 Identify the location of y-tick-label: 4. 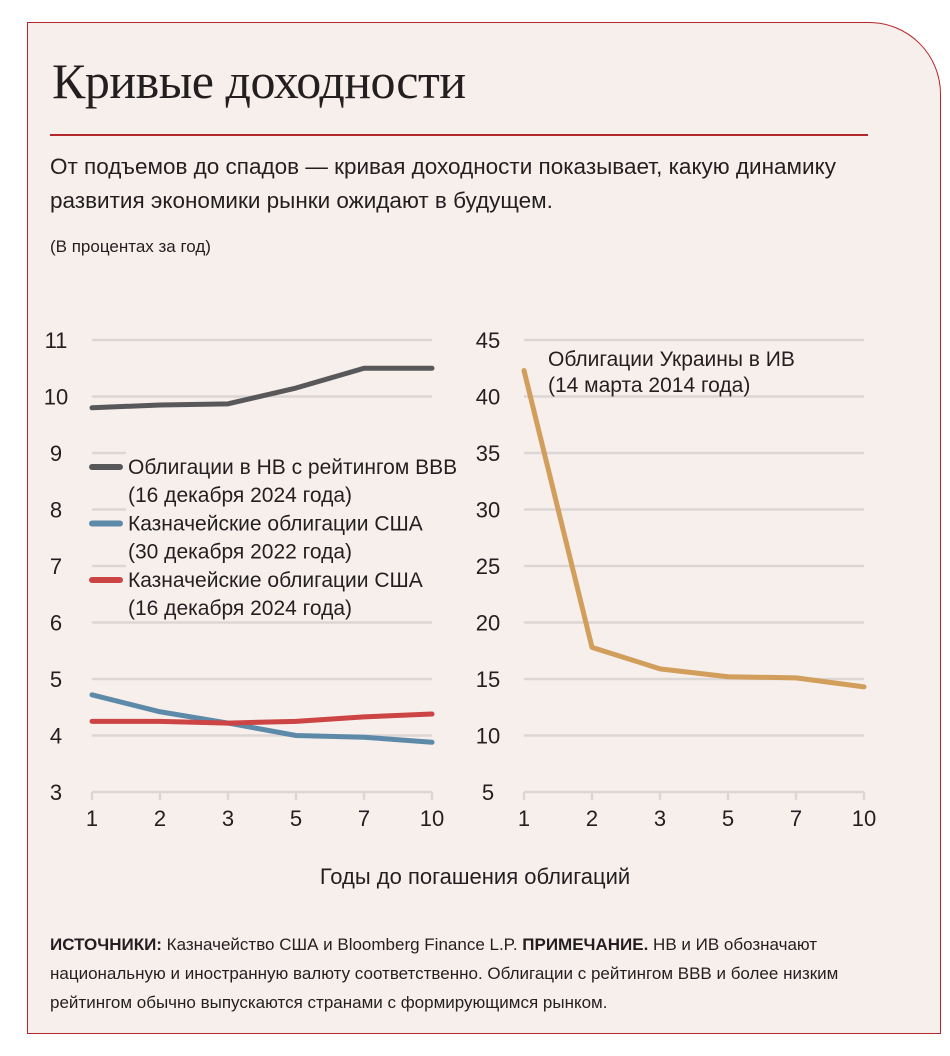
(56, 736).